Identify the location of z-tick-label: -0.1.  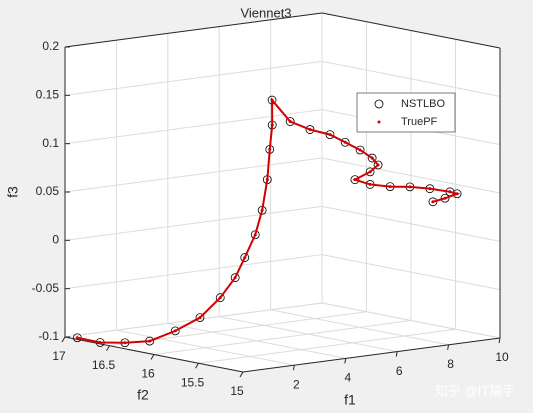
(48, 336).